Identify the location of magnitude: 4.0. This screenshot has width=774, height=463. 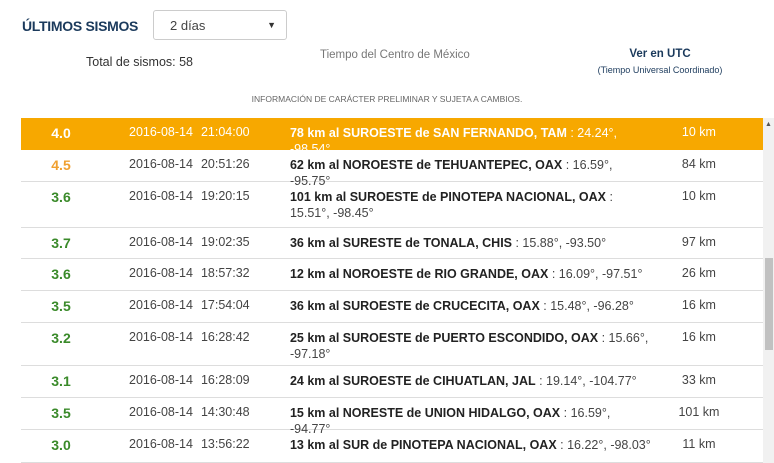
(61, 133).